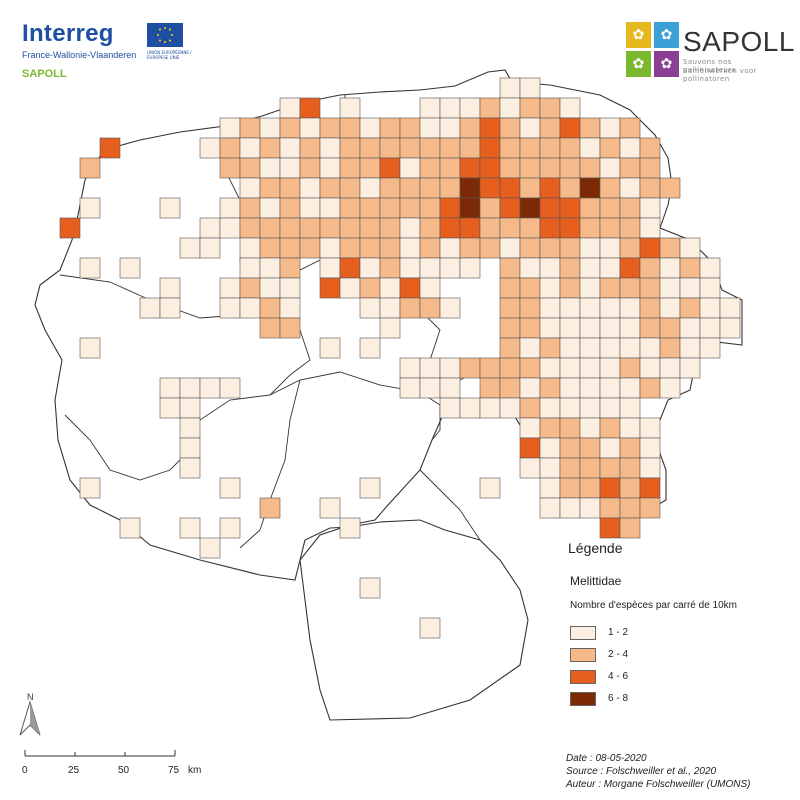  What do you see at coordinates (30, 697) in the screenshot?
I see `north-label: N` at bounding box center [30, 697].